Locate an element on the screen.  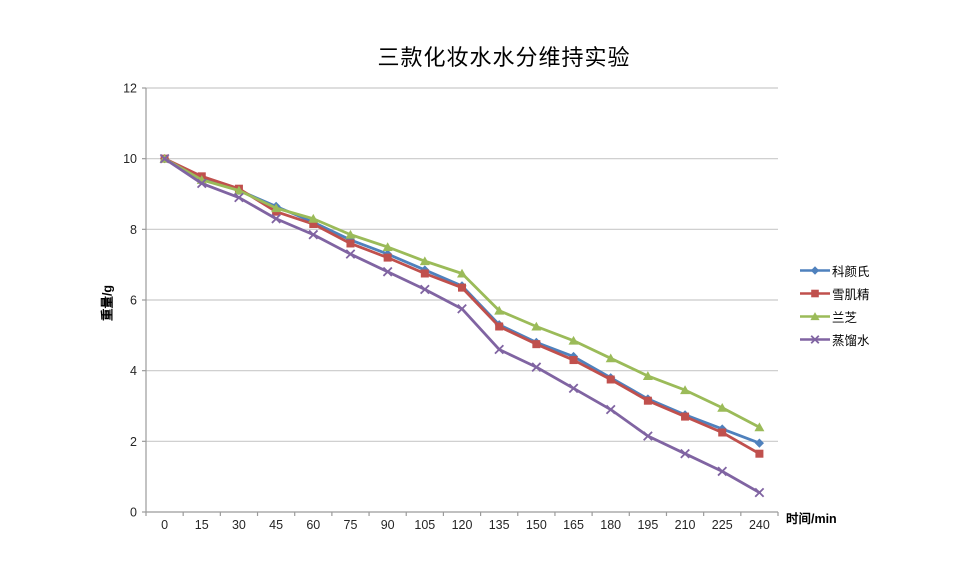
legend-marker-triangle-icon is located at coordinates (815, 316).